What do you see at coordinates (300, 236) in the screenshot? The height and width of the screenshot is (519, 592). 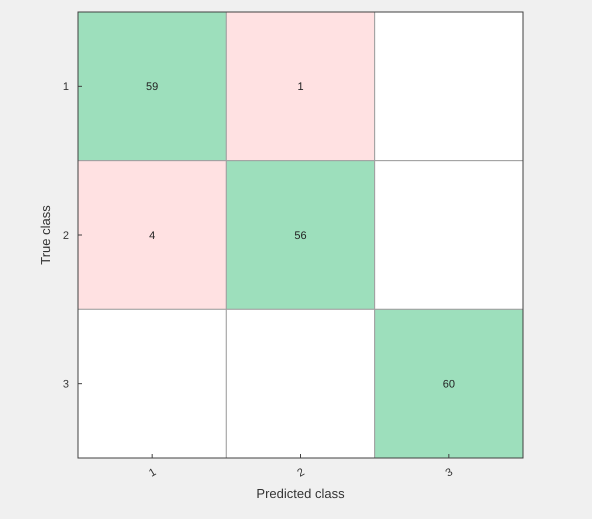 I see `data-label: 56` at bounding box center [300, 236].